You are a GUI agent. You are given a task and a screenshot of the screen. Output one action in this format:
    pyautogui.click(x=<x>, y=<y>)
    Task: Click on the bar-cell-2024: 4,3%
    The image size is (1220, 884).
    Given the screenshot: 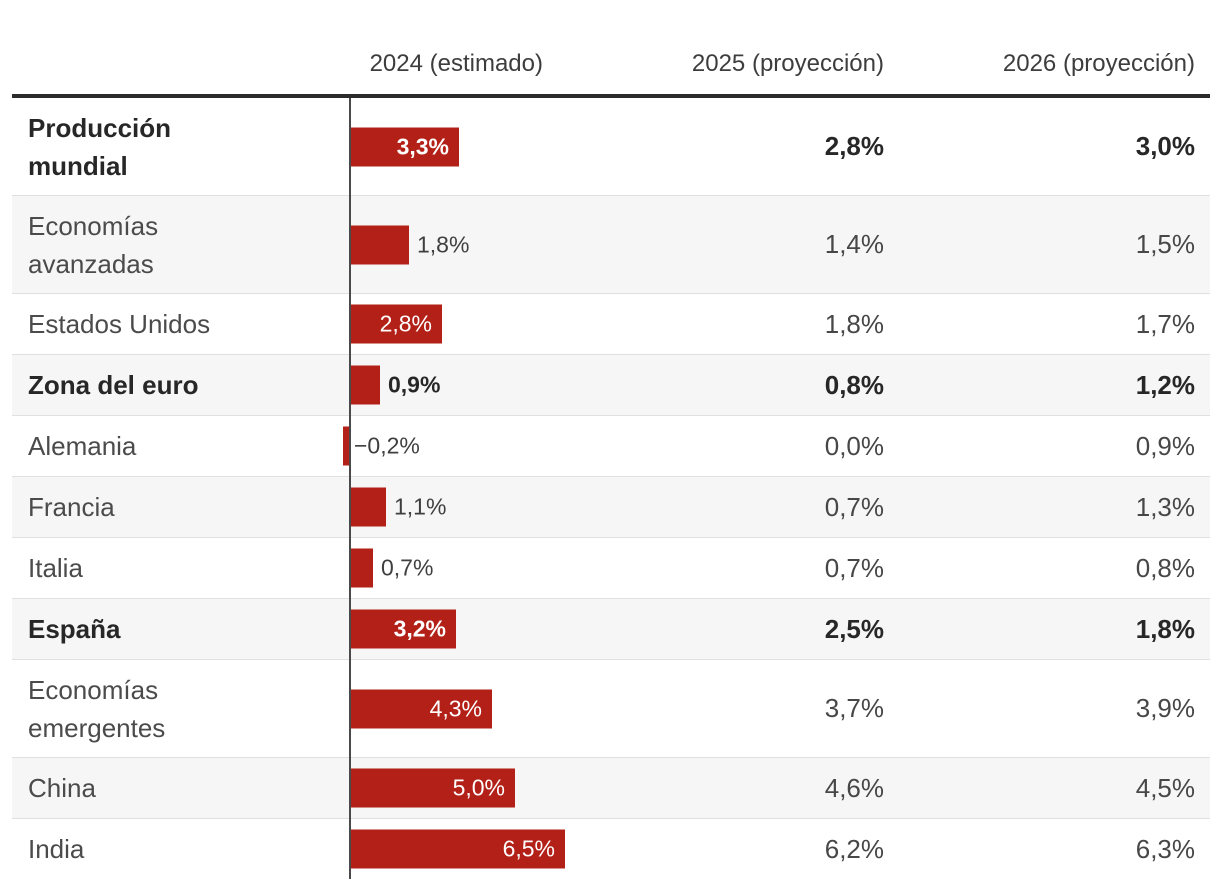 What is the action you would take?
    pyautogui.click(x=487, y=708)
    